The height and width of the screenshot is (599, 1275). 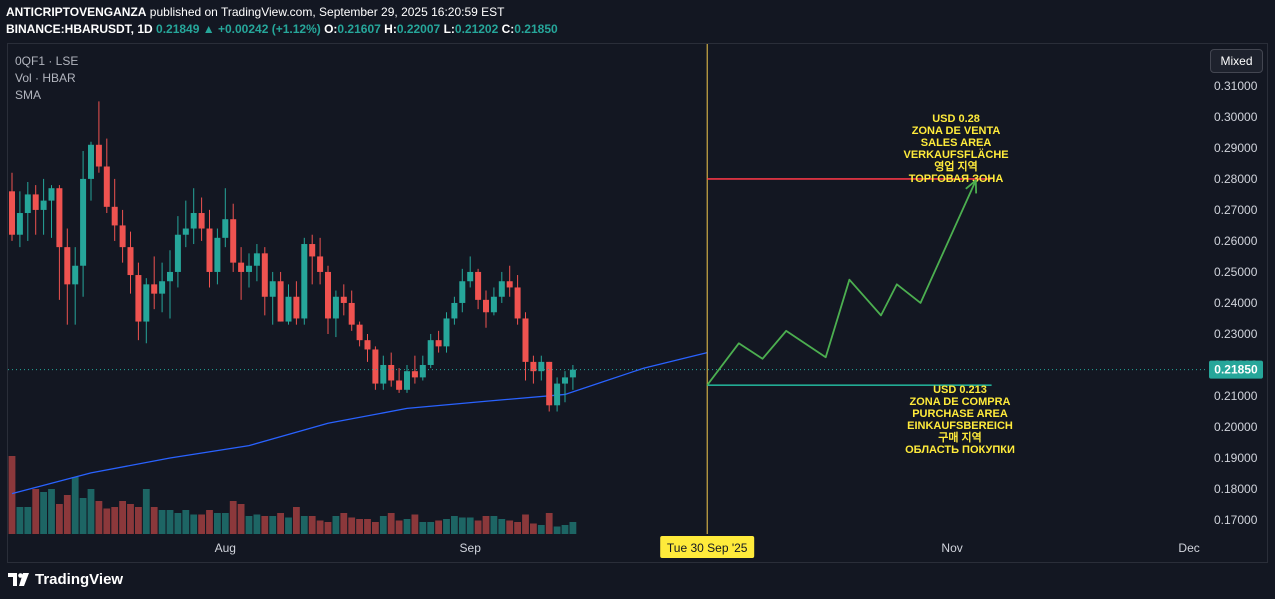 What do you see at coordinates (956, 143) in the screenshot?
I see `target-annotation-line: SALES AREA` at bounding box center [956, 143].